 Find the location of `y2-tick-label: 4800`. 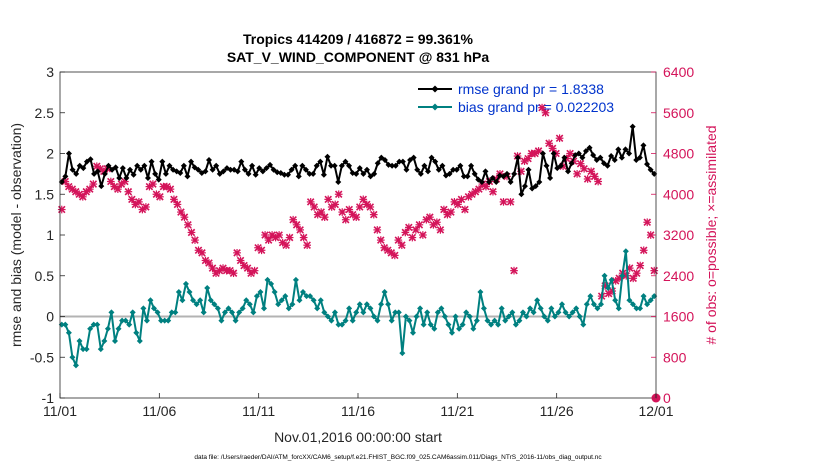

y2-tick-label: 4800 is located at coordinates (678, 154).